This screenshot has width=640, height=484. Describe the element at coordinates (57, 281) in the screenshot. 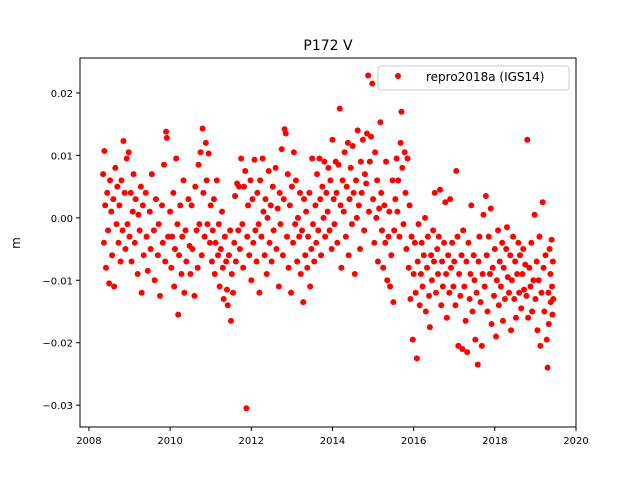

I see `y-tick-label: −0.01` at that location.